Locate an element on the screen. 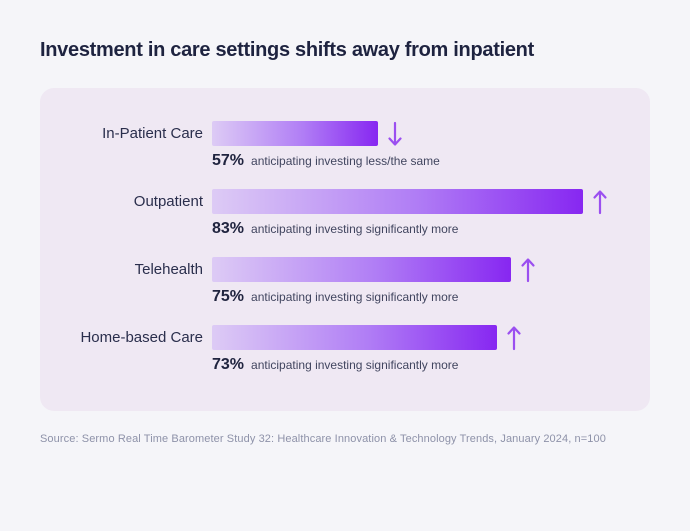  bar-caption: 57% anticipating investing less/the same is located at coordinates (431, 161).